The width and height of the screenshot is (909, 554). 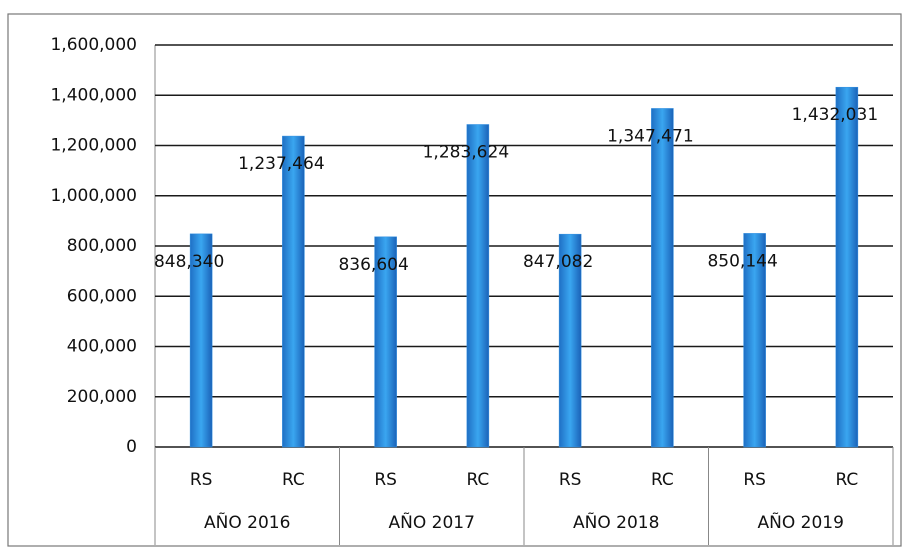 What do you see at coordinates (247, 522) in the screenshot?
I see `group-label: AÑO 2016` at bounding box center [247, 522].